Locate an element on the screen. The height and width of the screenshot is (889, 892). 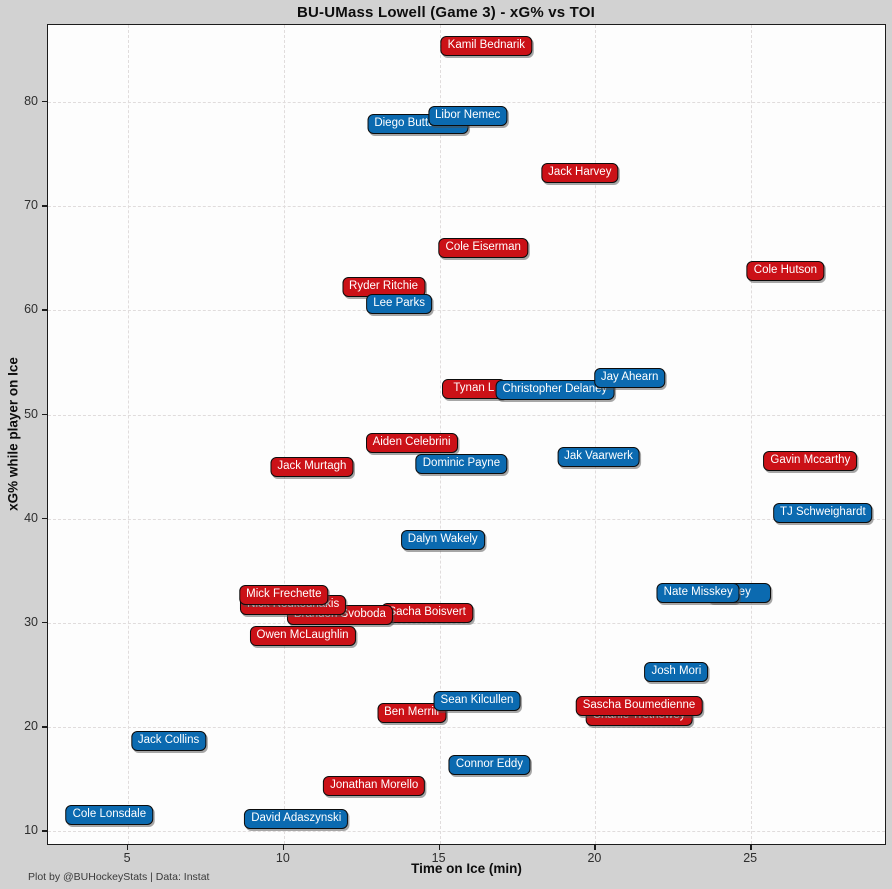
player-label: Nate Misskey is located at coordinates (698, 592).